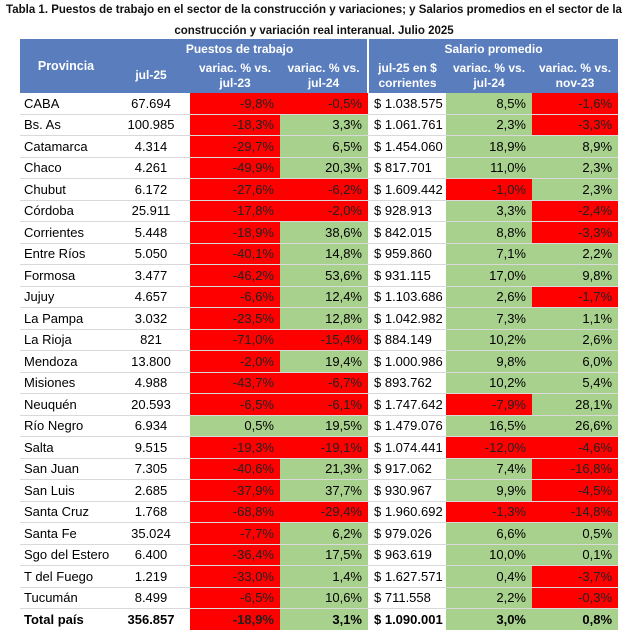 The image size is (628, 630). I want to click on cell-var-jul23: -18,3%, so click(235, 125).